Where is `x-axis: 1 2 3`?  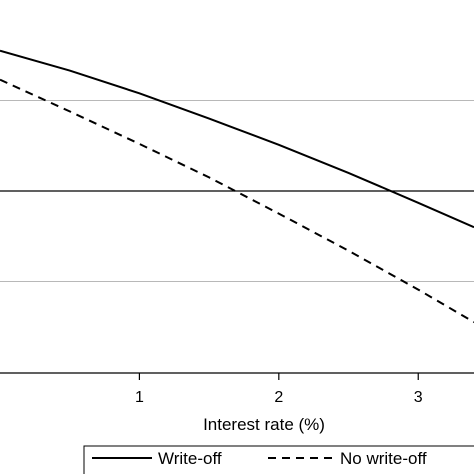 x-axis: 1 2 3 is located at coordinates (237, 389).